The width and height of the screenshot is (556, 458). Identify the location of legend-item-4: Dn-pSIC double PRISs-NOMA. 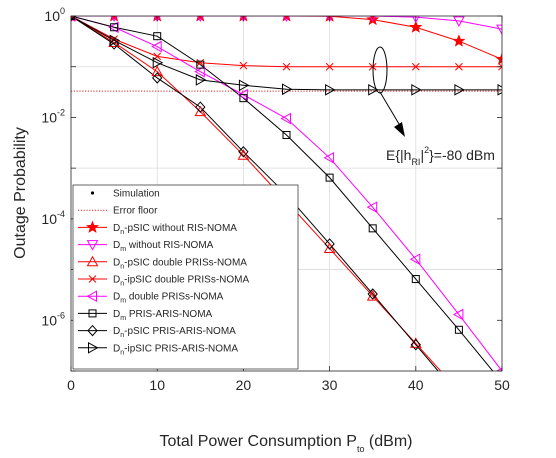
(162, 262).